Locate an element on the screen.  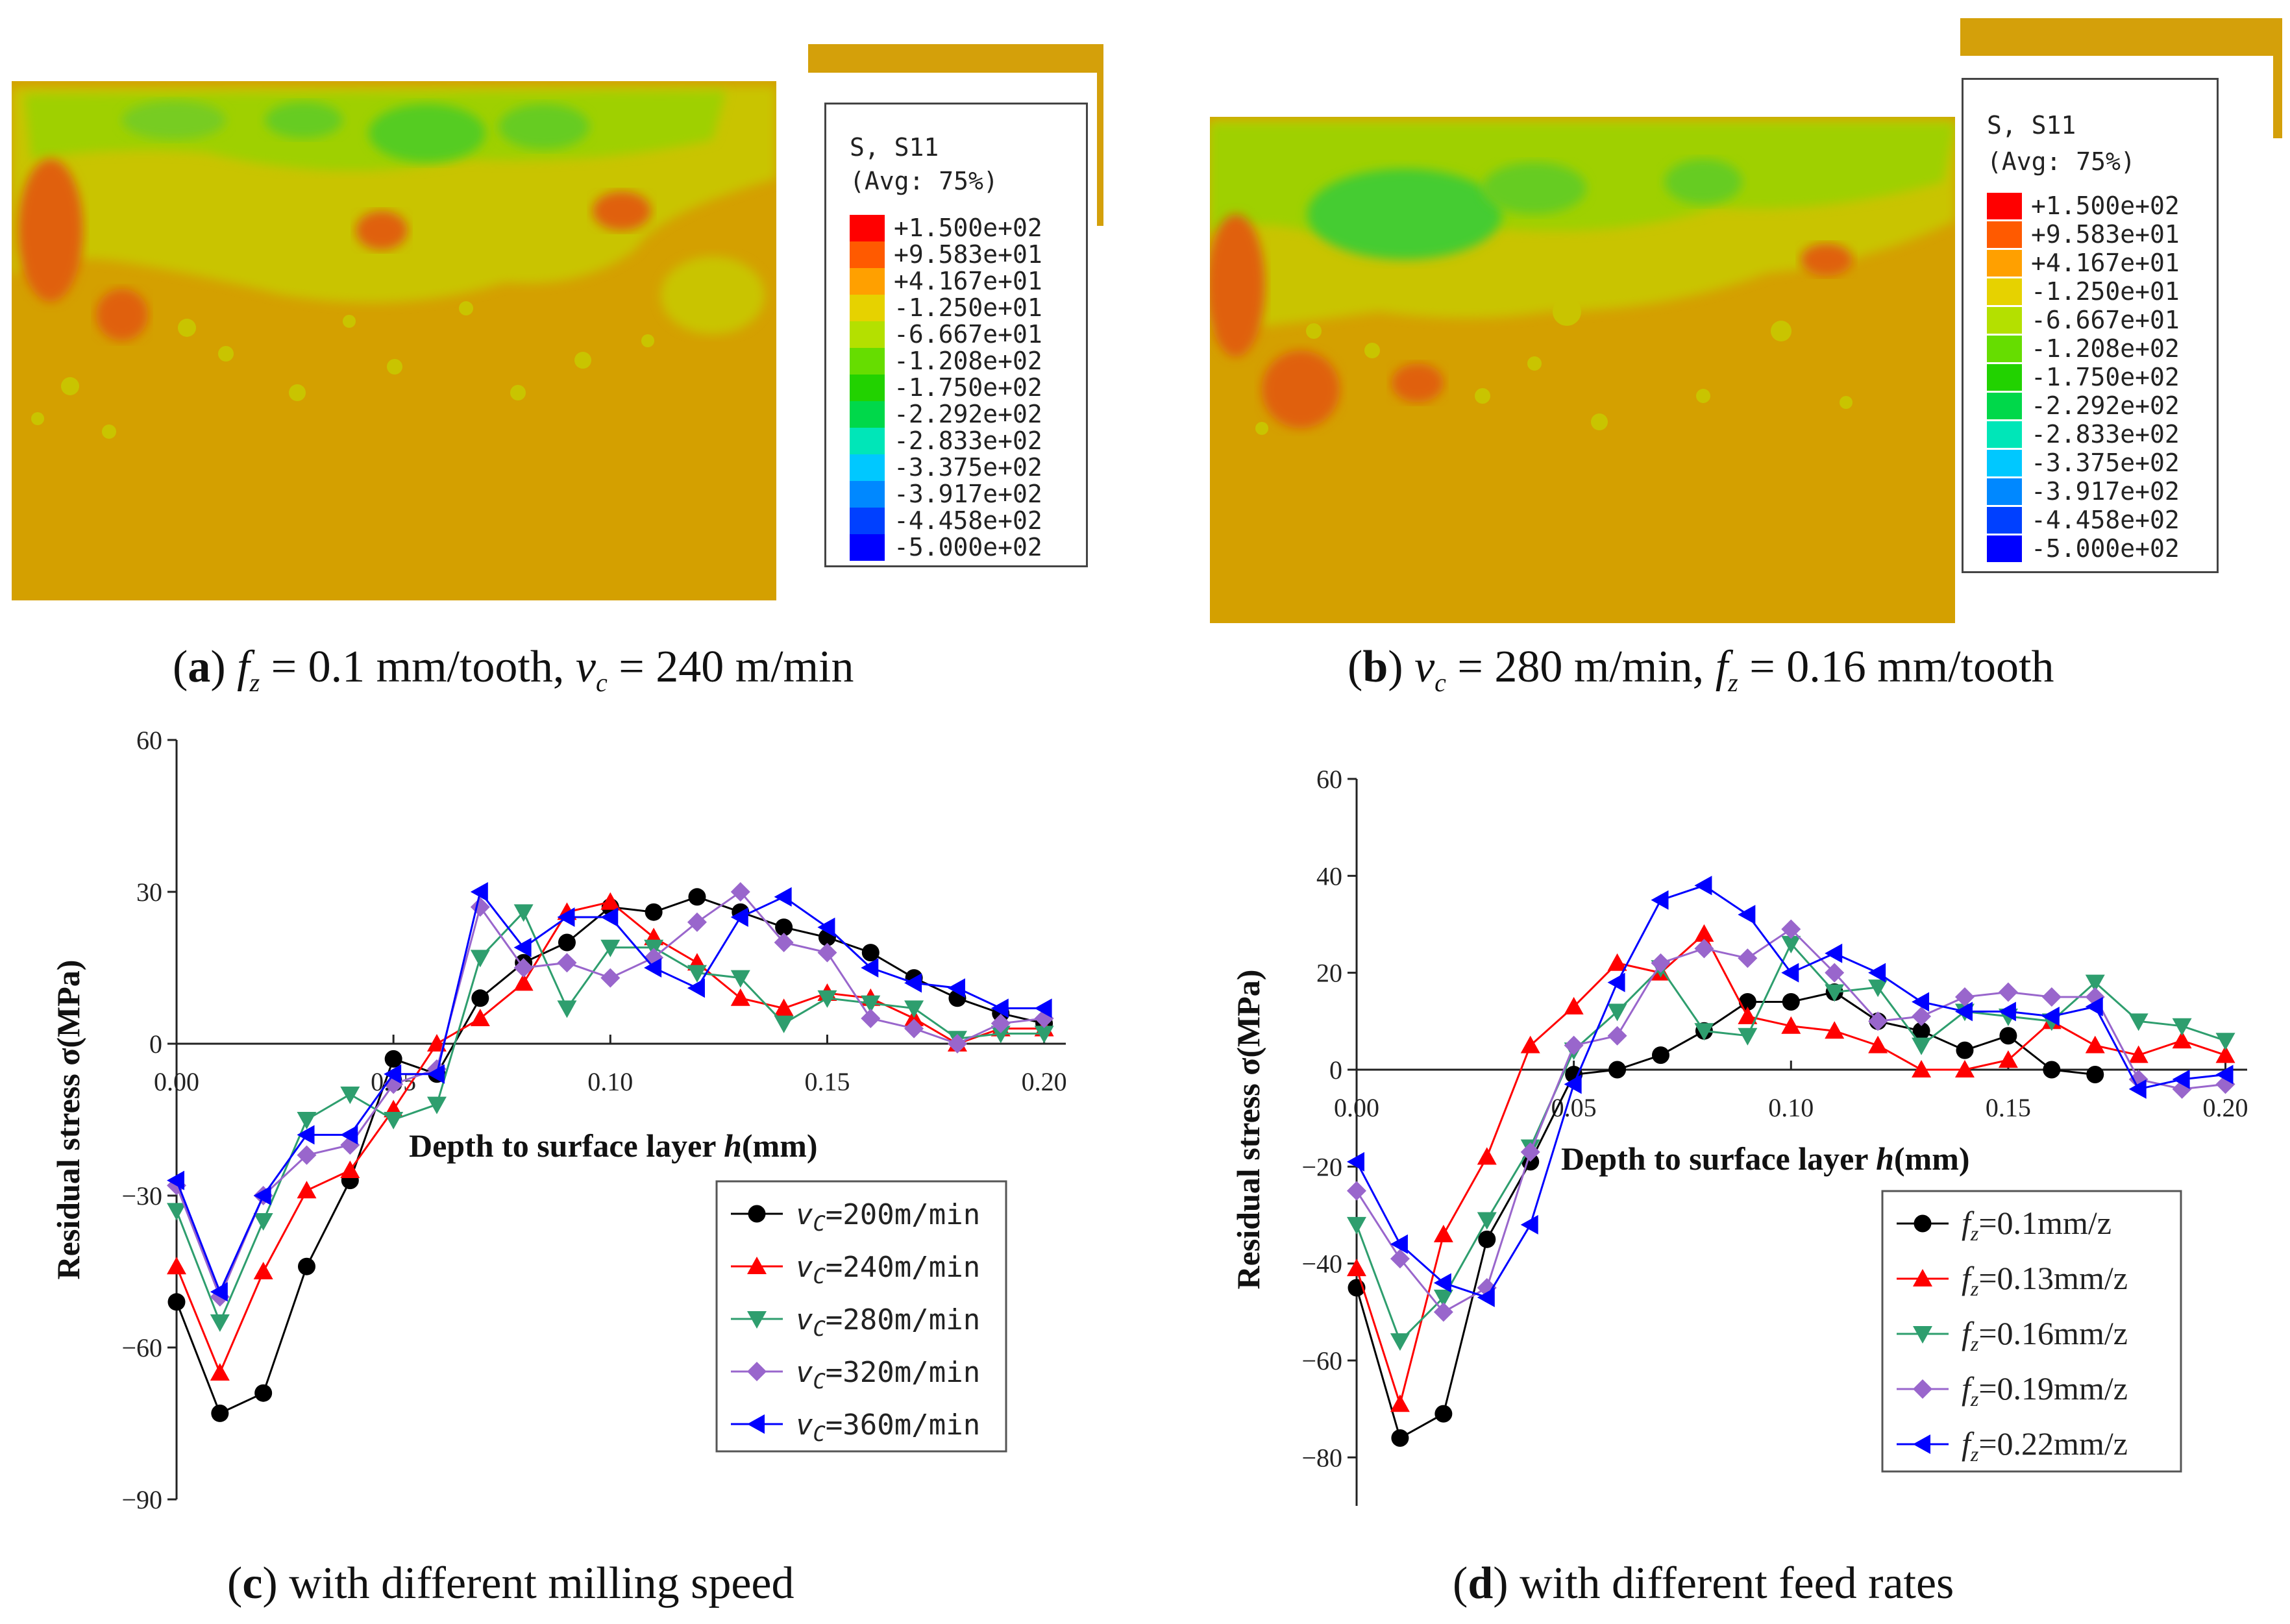
x-axis-title-var: h is located at coordinates (733, 1145).